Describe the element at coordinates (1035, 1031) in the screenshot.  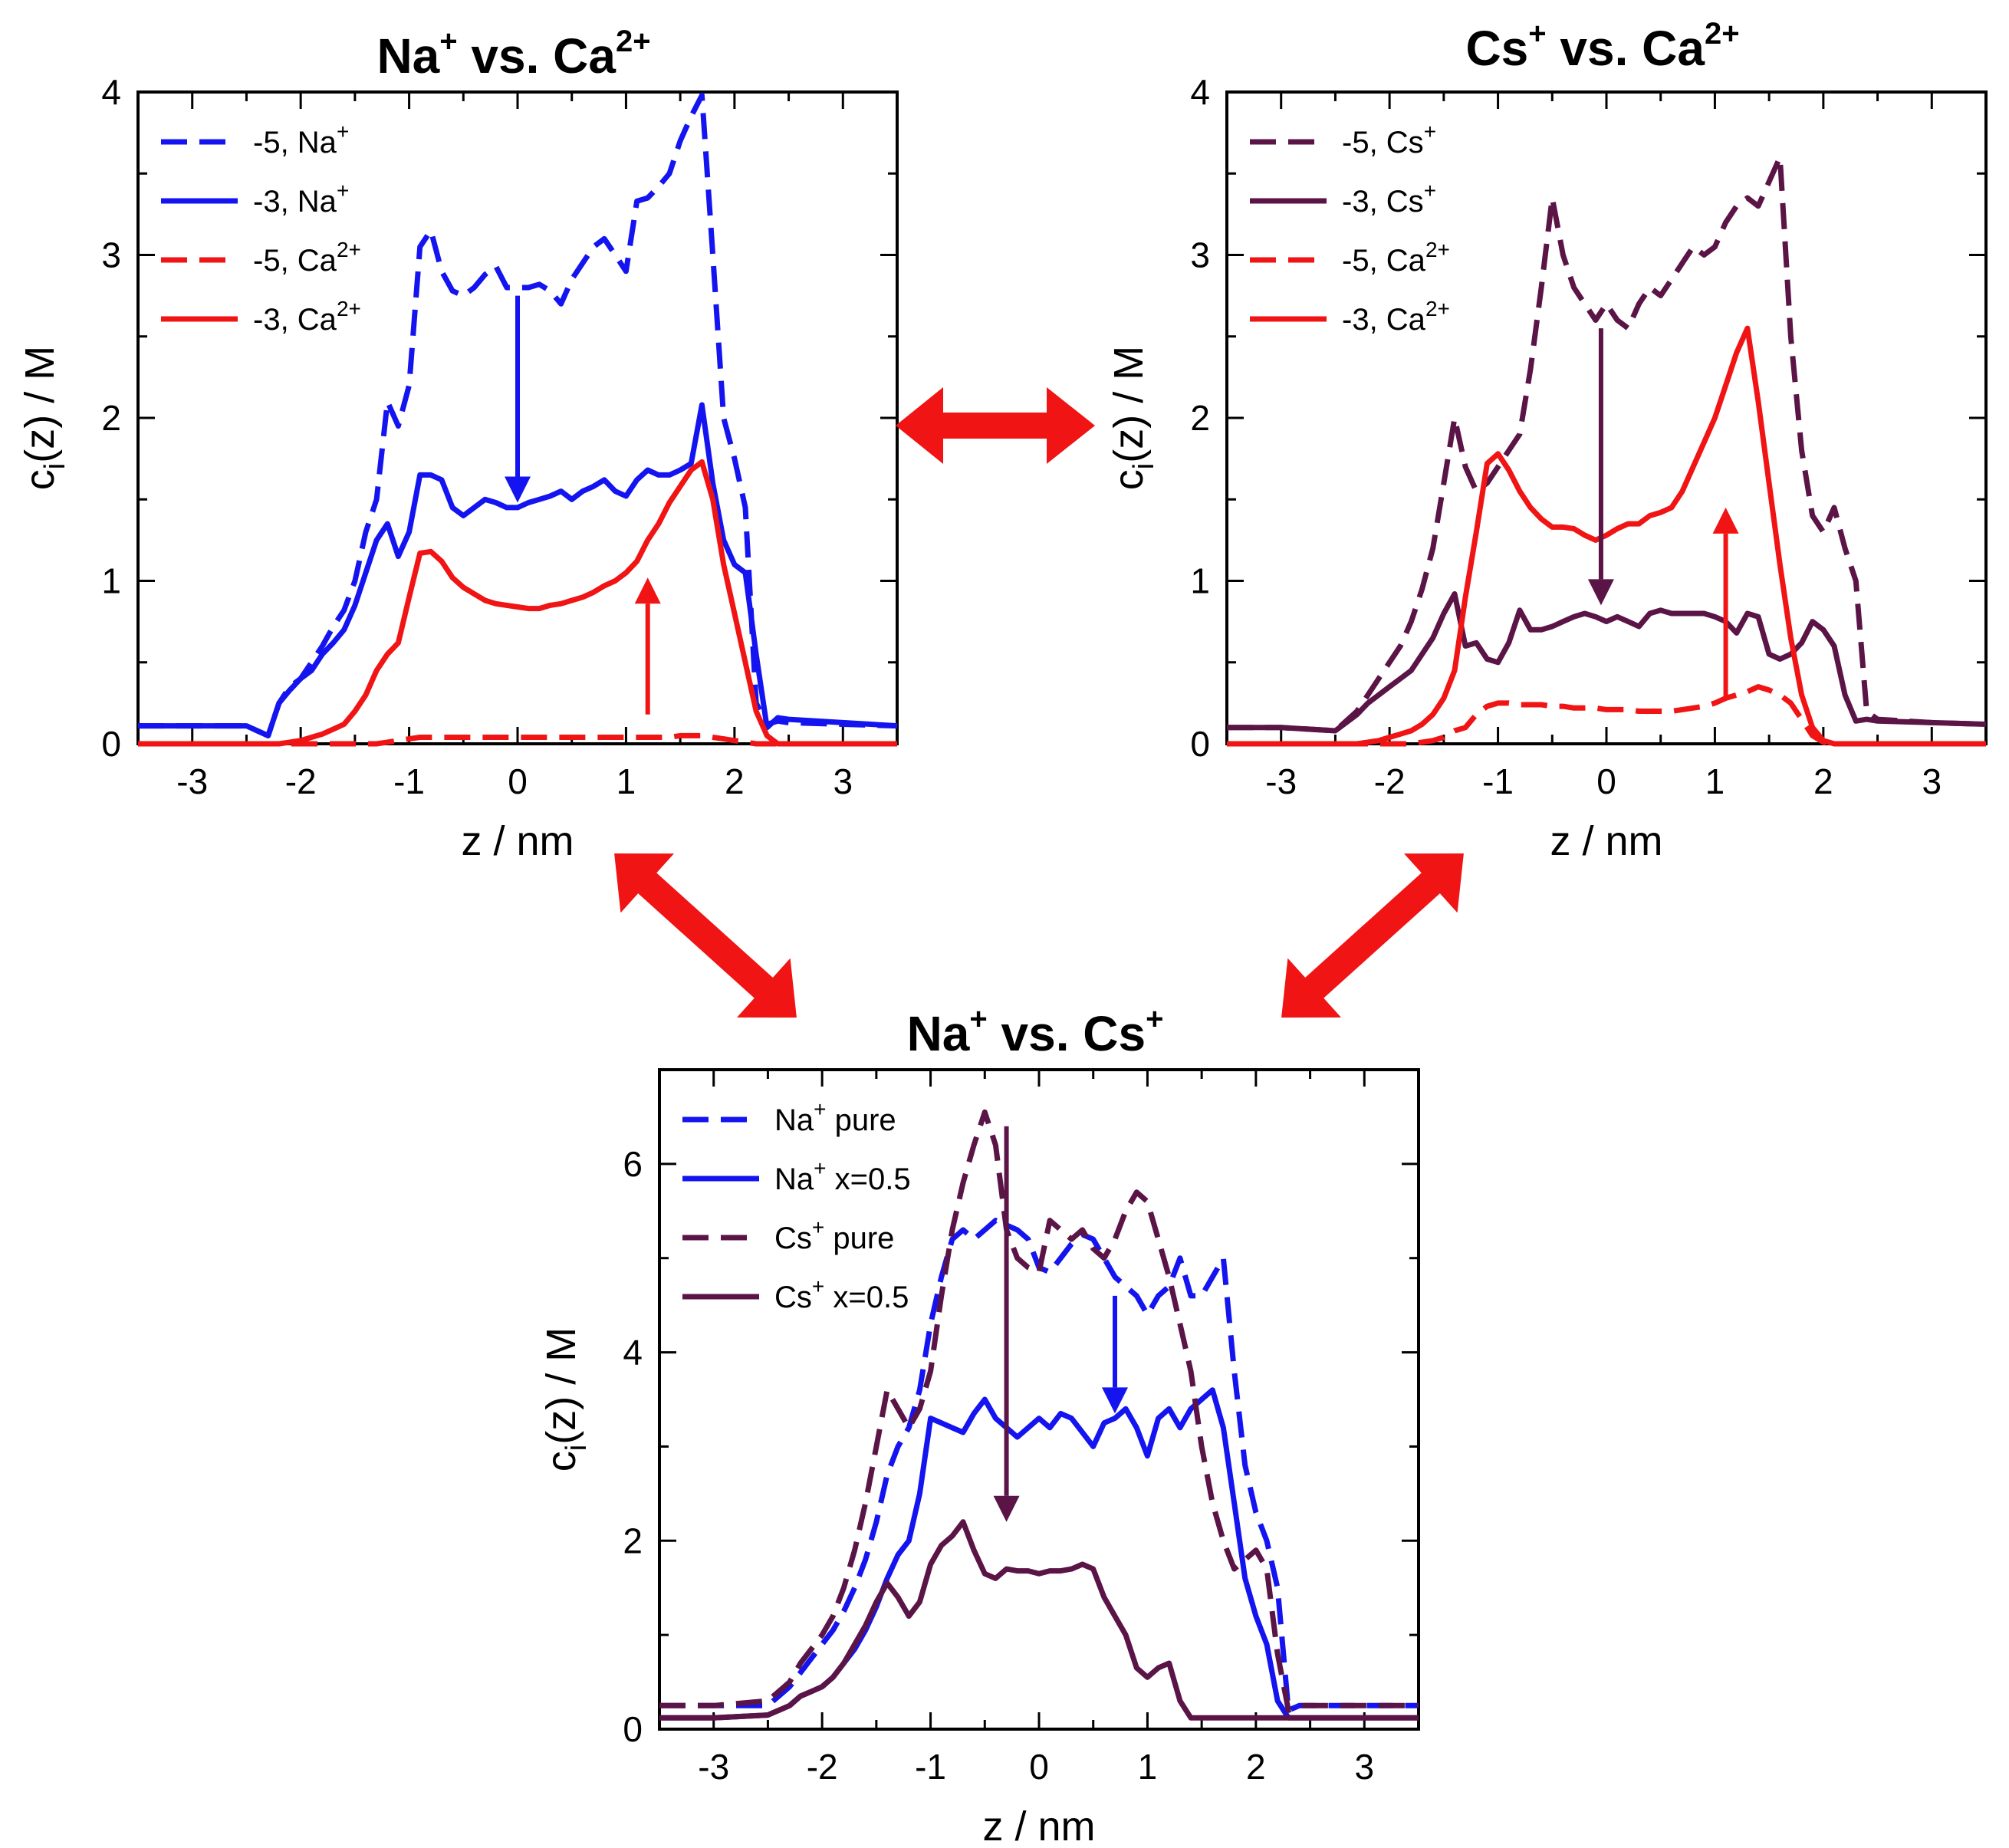
I see `panel-title: Na+ vs. Cs+` at that location.